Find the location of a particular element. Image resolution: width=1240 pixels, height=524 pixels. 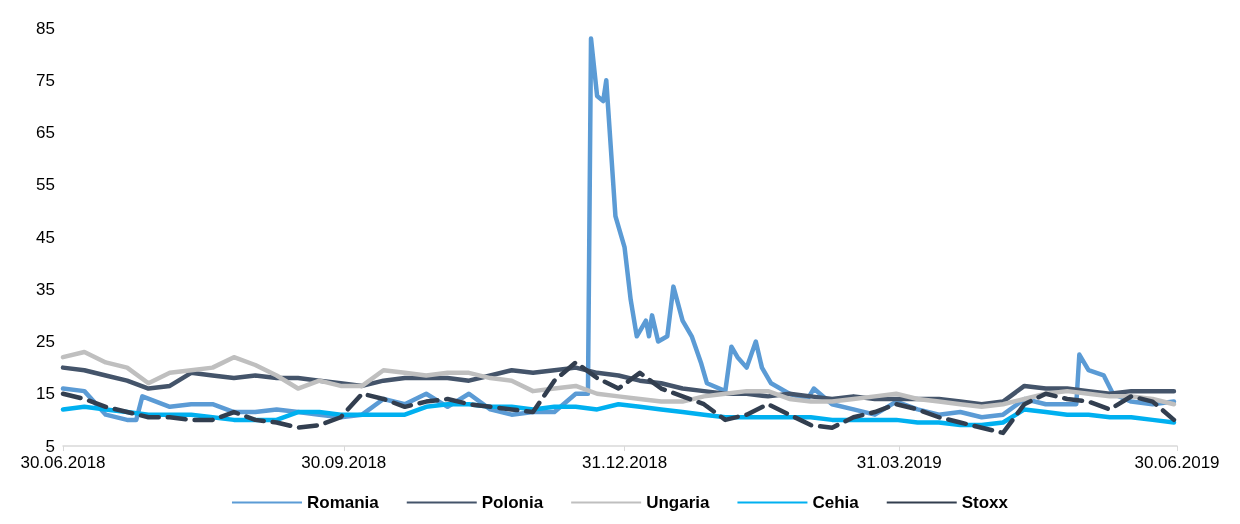

y-tick-label: 75 is located at coordinates (45, 80).